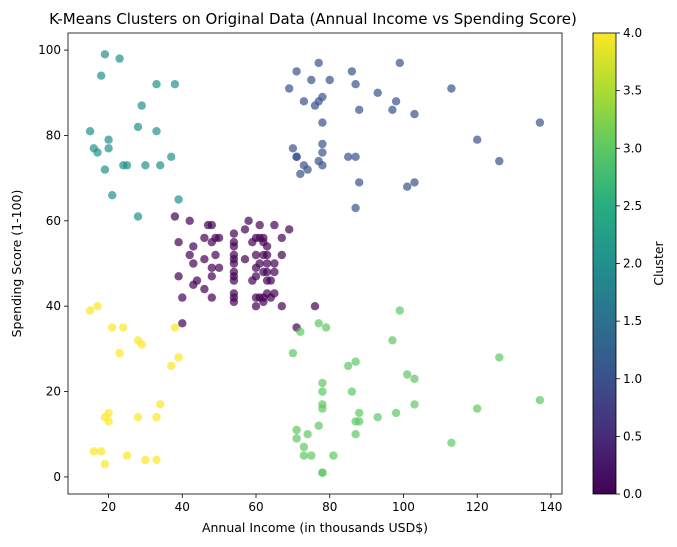  What do you see at coordinates (16, 264) in the screenshot?
I see `y-axis-label: Spending Score (1-100)` at bounding box center [16, 264].